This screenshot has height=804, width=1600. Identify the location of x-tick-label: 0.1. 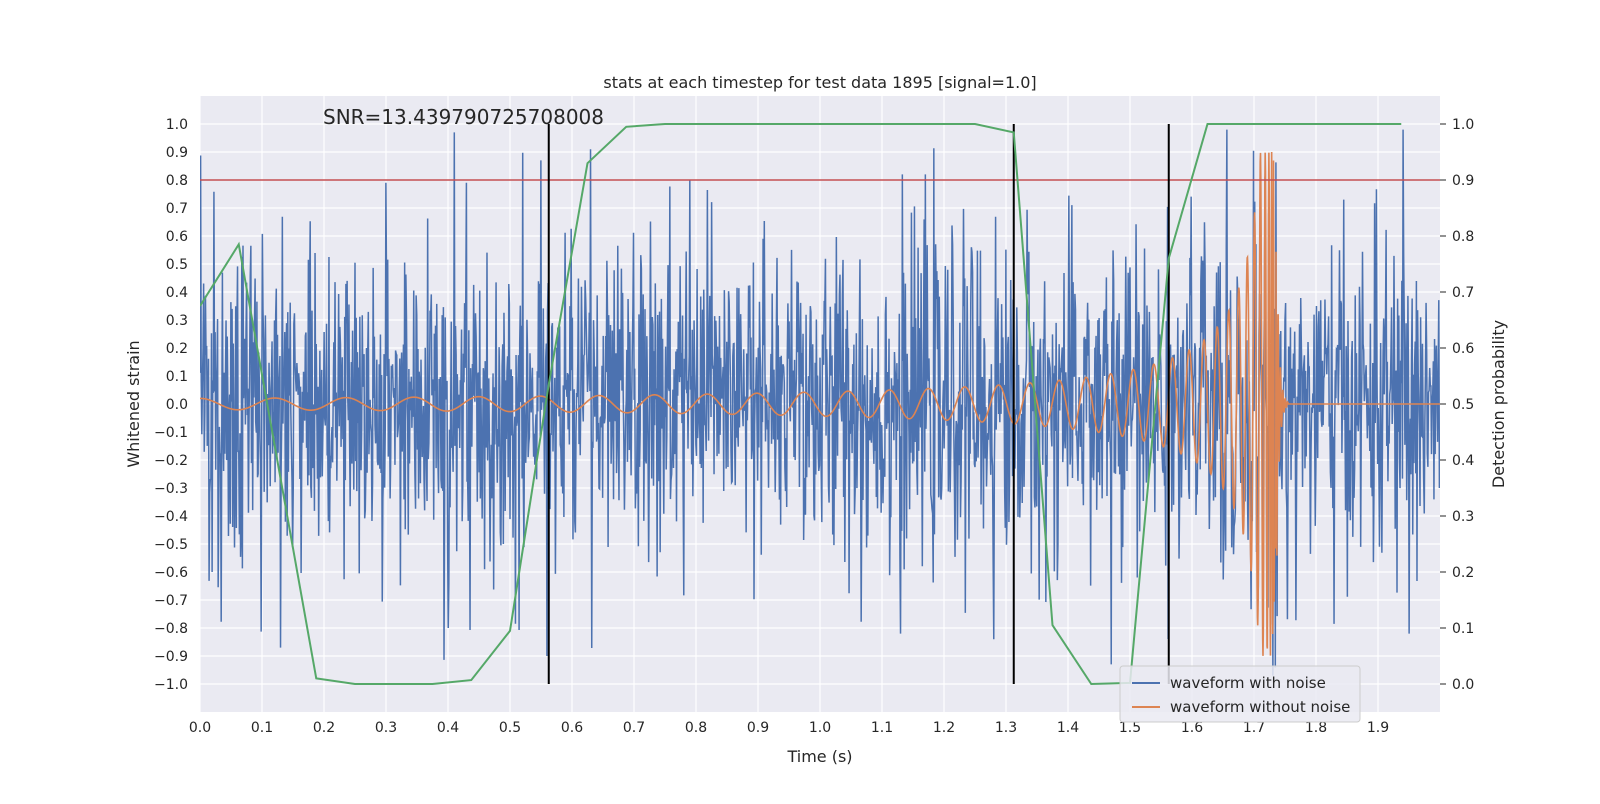
(262, 728).